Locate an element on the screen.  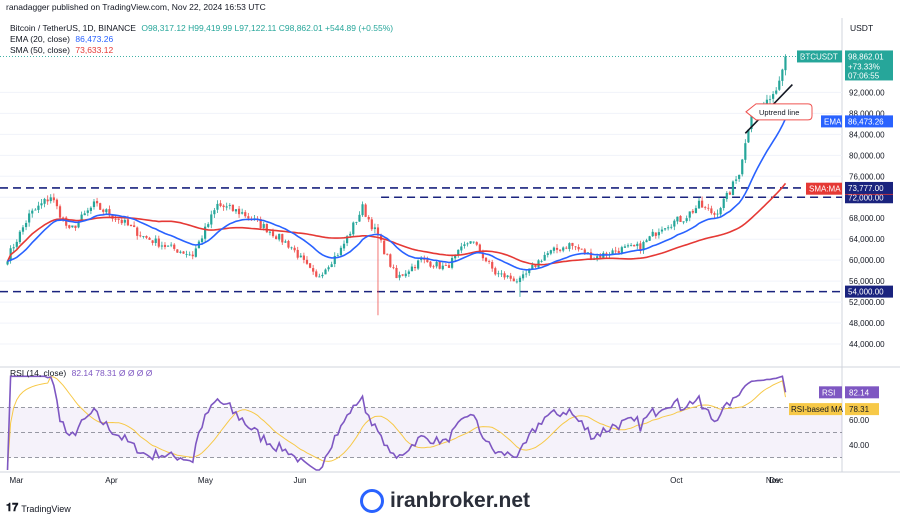
ema-value: 86,473.26 is located at coordinates (94, 39).